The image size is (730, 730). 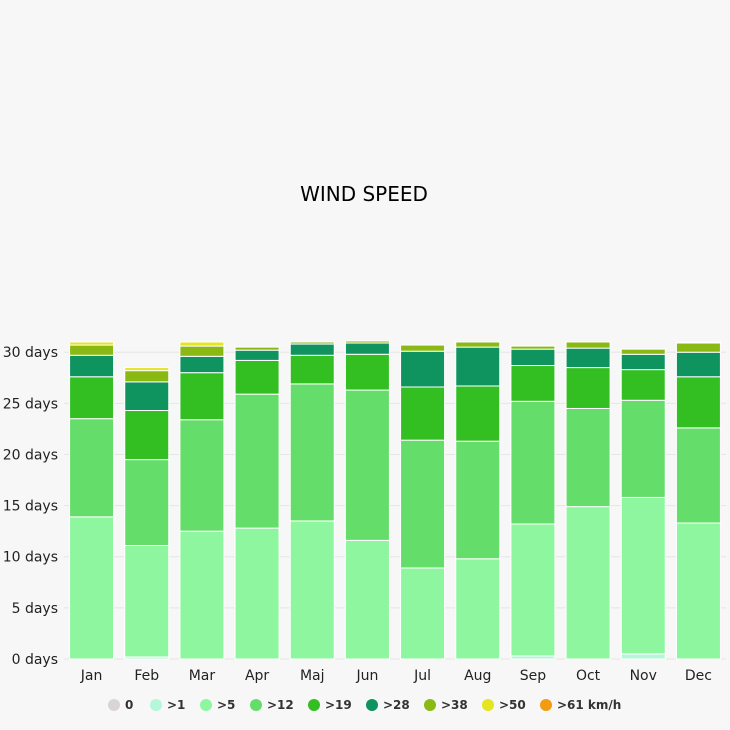 What do you see at coordinates (477, 676) in the screenshot?
I see `x-tick-label: Aug` at bounding box center [477, 676].